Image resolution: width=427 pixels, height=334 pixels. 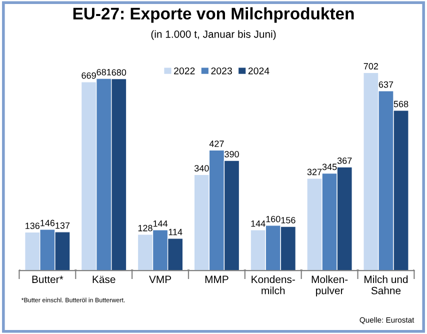 I want to click on data-label: 327, so click(x=314, y=172).